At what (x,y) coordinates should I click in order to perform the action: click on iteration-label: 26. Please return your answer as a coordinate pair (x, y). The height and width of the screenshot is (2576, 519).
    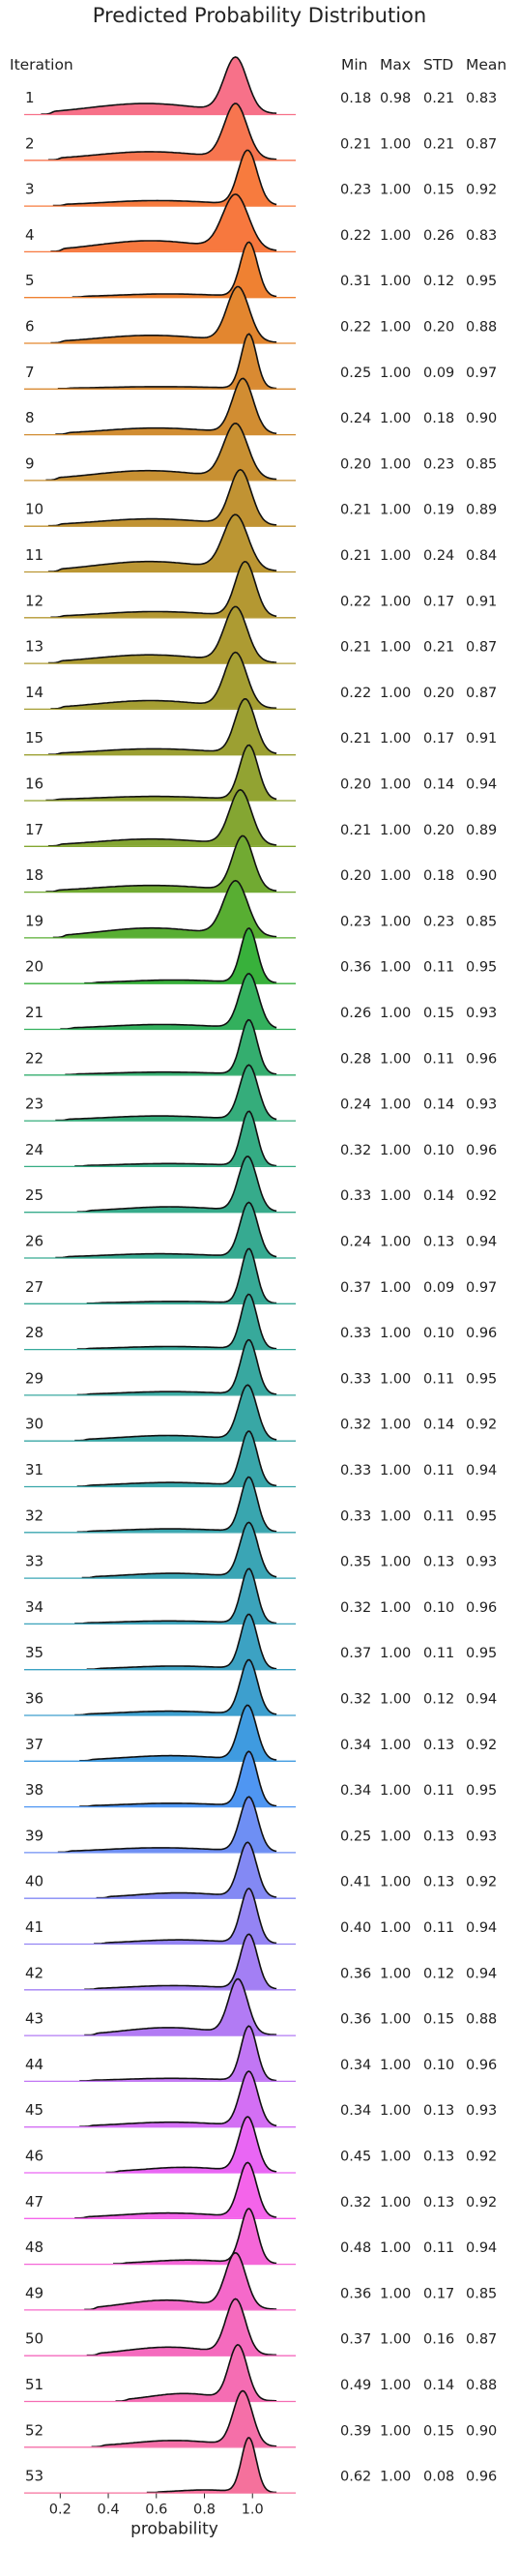
    Looking at the image, I should click on (34, 1241).